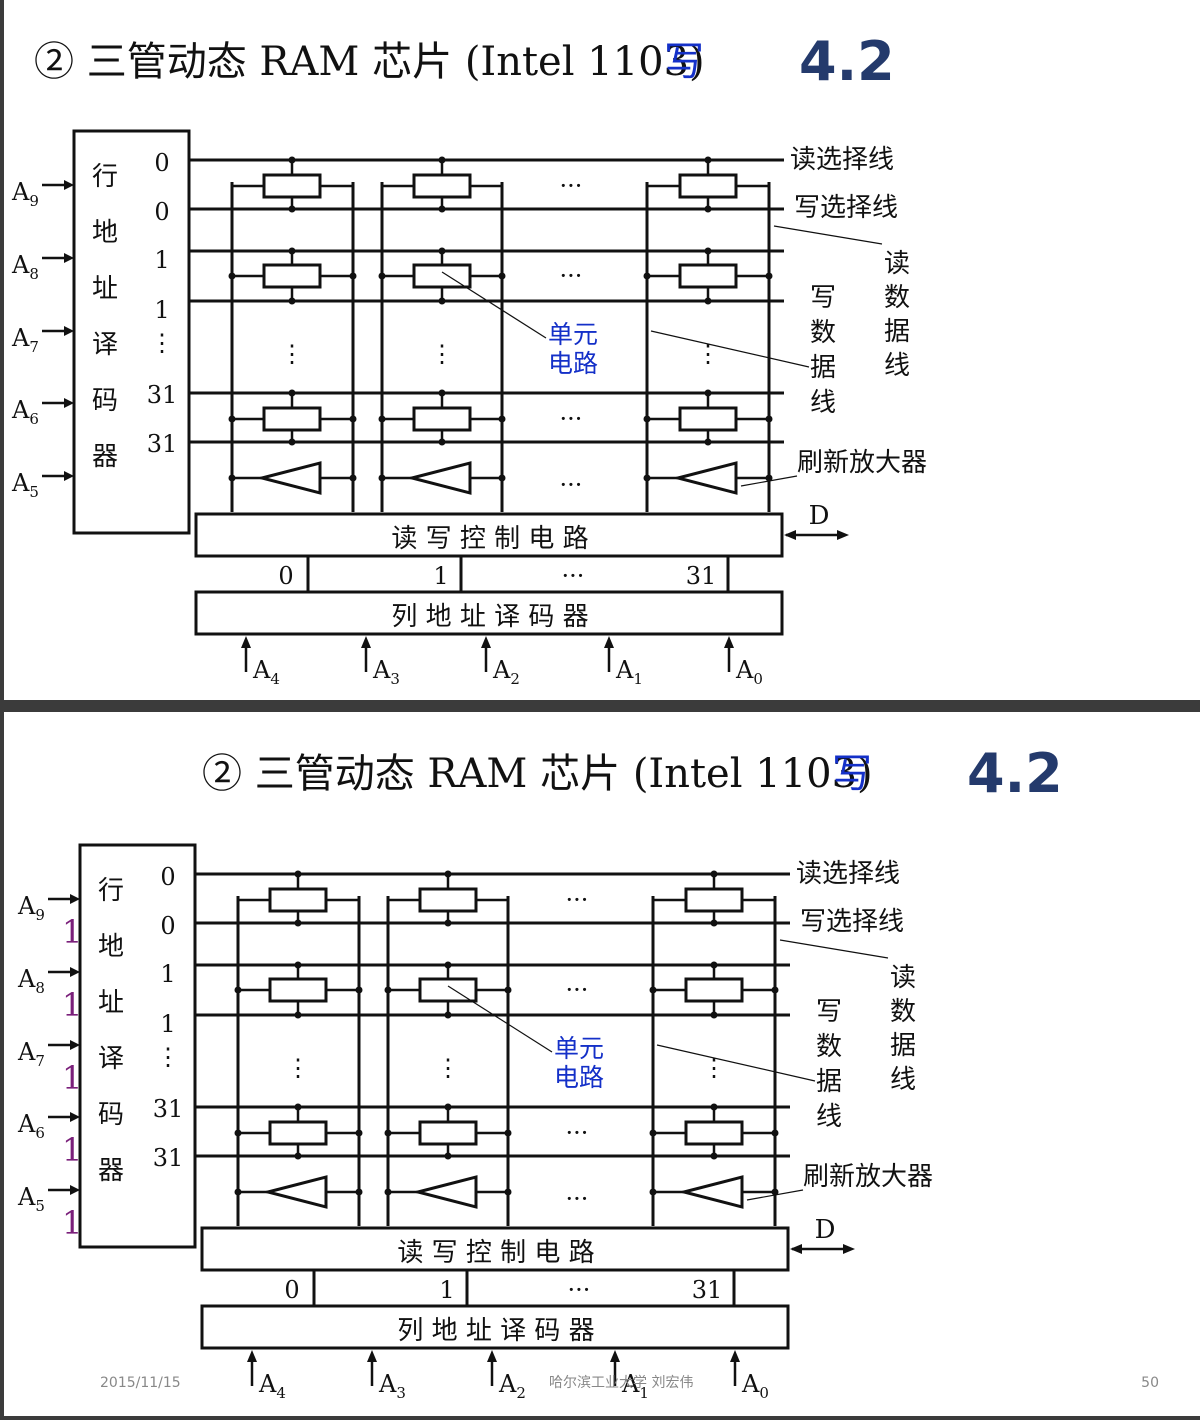  I want to click on data-pin-label: D, so click(825, 1230).